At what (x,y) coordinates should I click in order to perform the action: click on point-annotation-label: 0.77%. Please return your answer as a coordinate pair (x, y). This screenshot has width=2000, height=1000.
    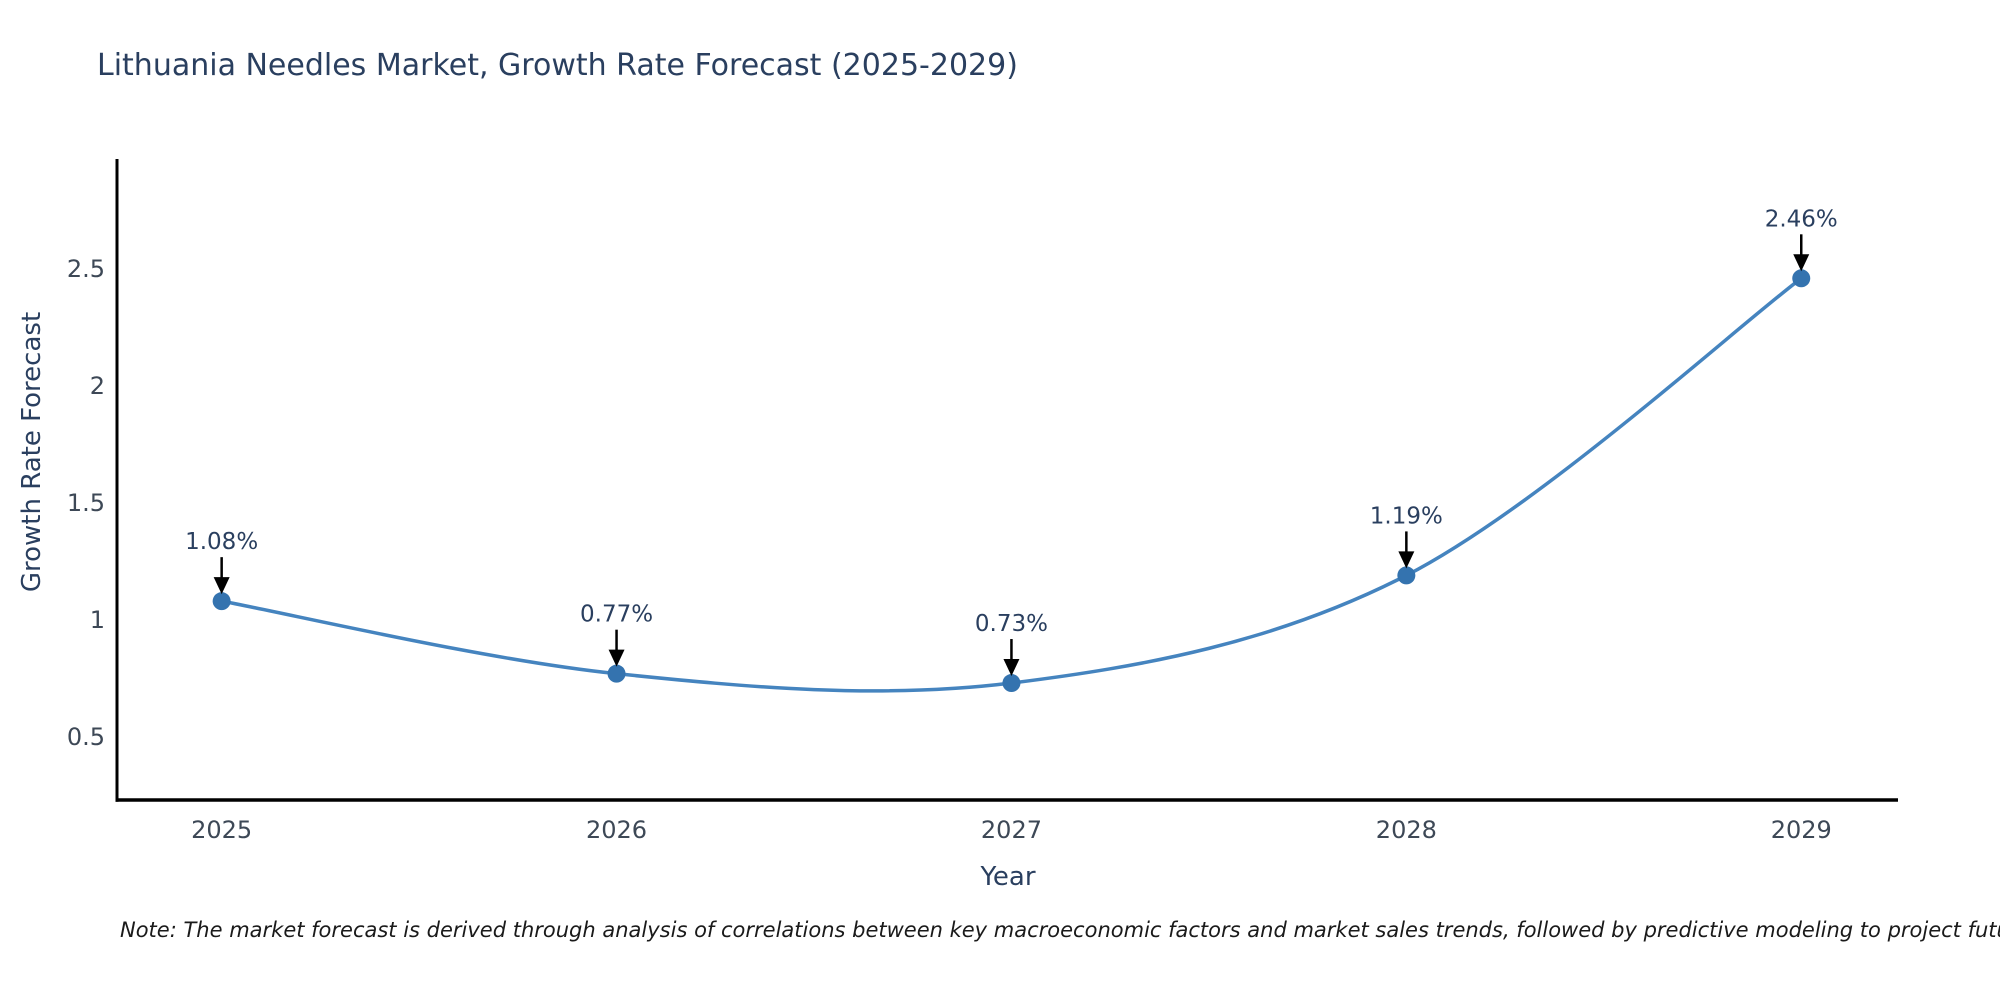
    Looking at the image, I should click on (616, 615).